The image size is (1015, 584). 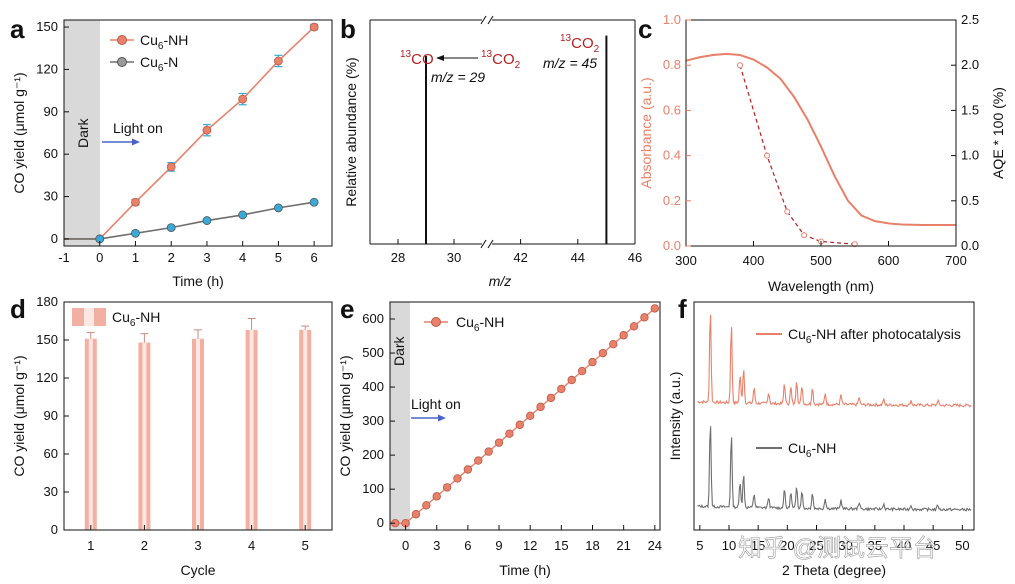 What do you see at coordinates (440, 58) in the screenshot?
I see `conversion-arrowhead` at bounding box center [440, 58].